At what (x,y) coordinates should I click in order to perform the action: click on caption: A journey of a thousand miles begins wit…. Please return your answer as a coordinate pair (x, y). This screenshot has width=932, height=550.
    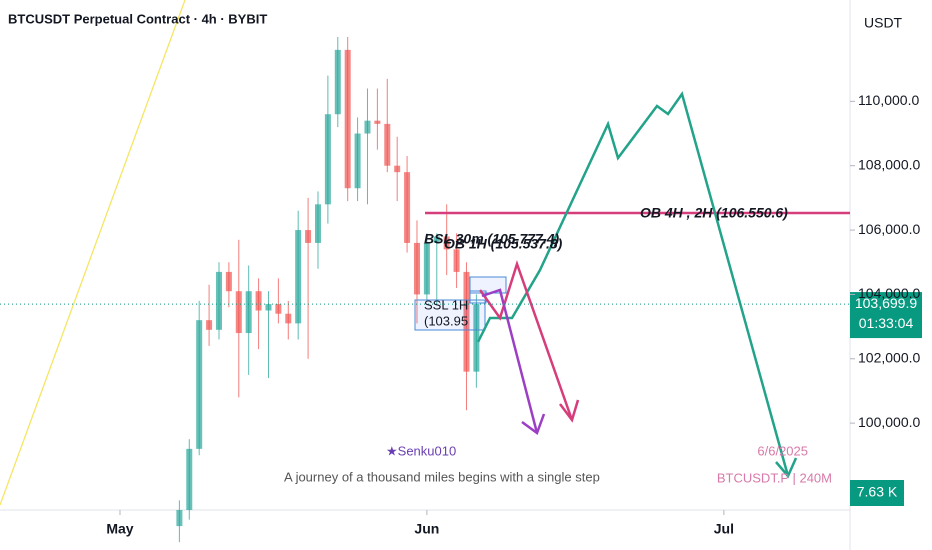
    Looking at the image, I should click on (442, 476).